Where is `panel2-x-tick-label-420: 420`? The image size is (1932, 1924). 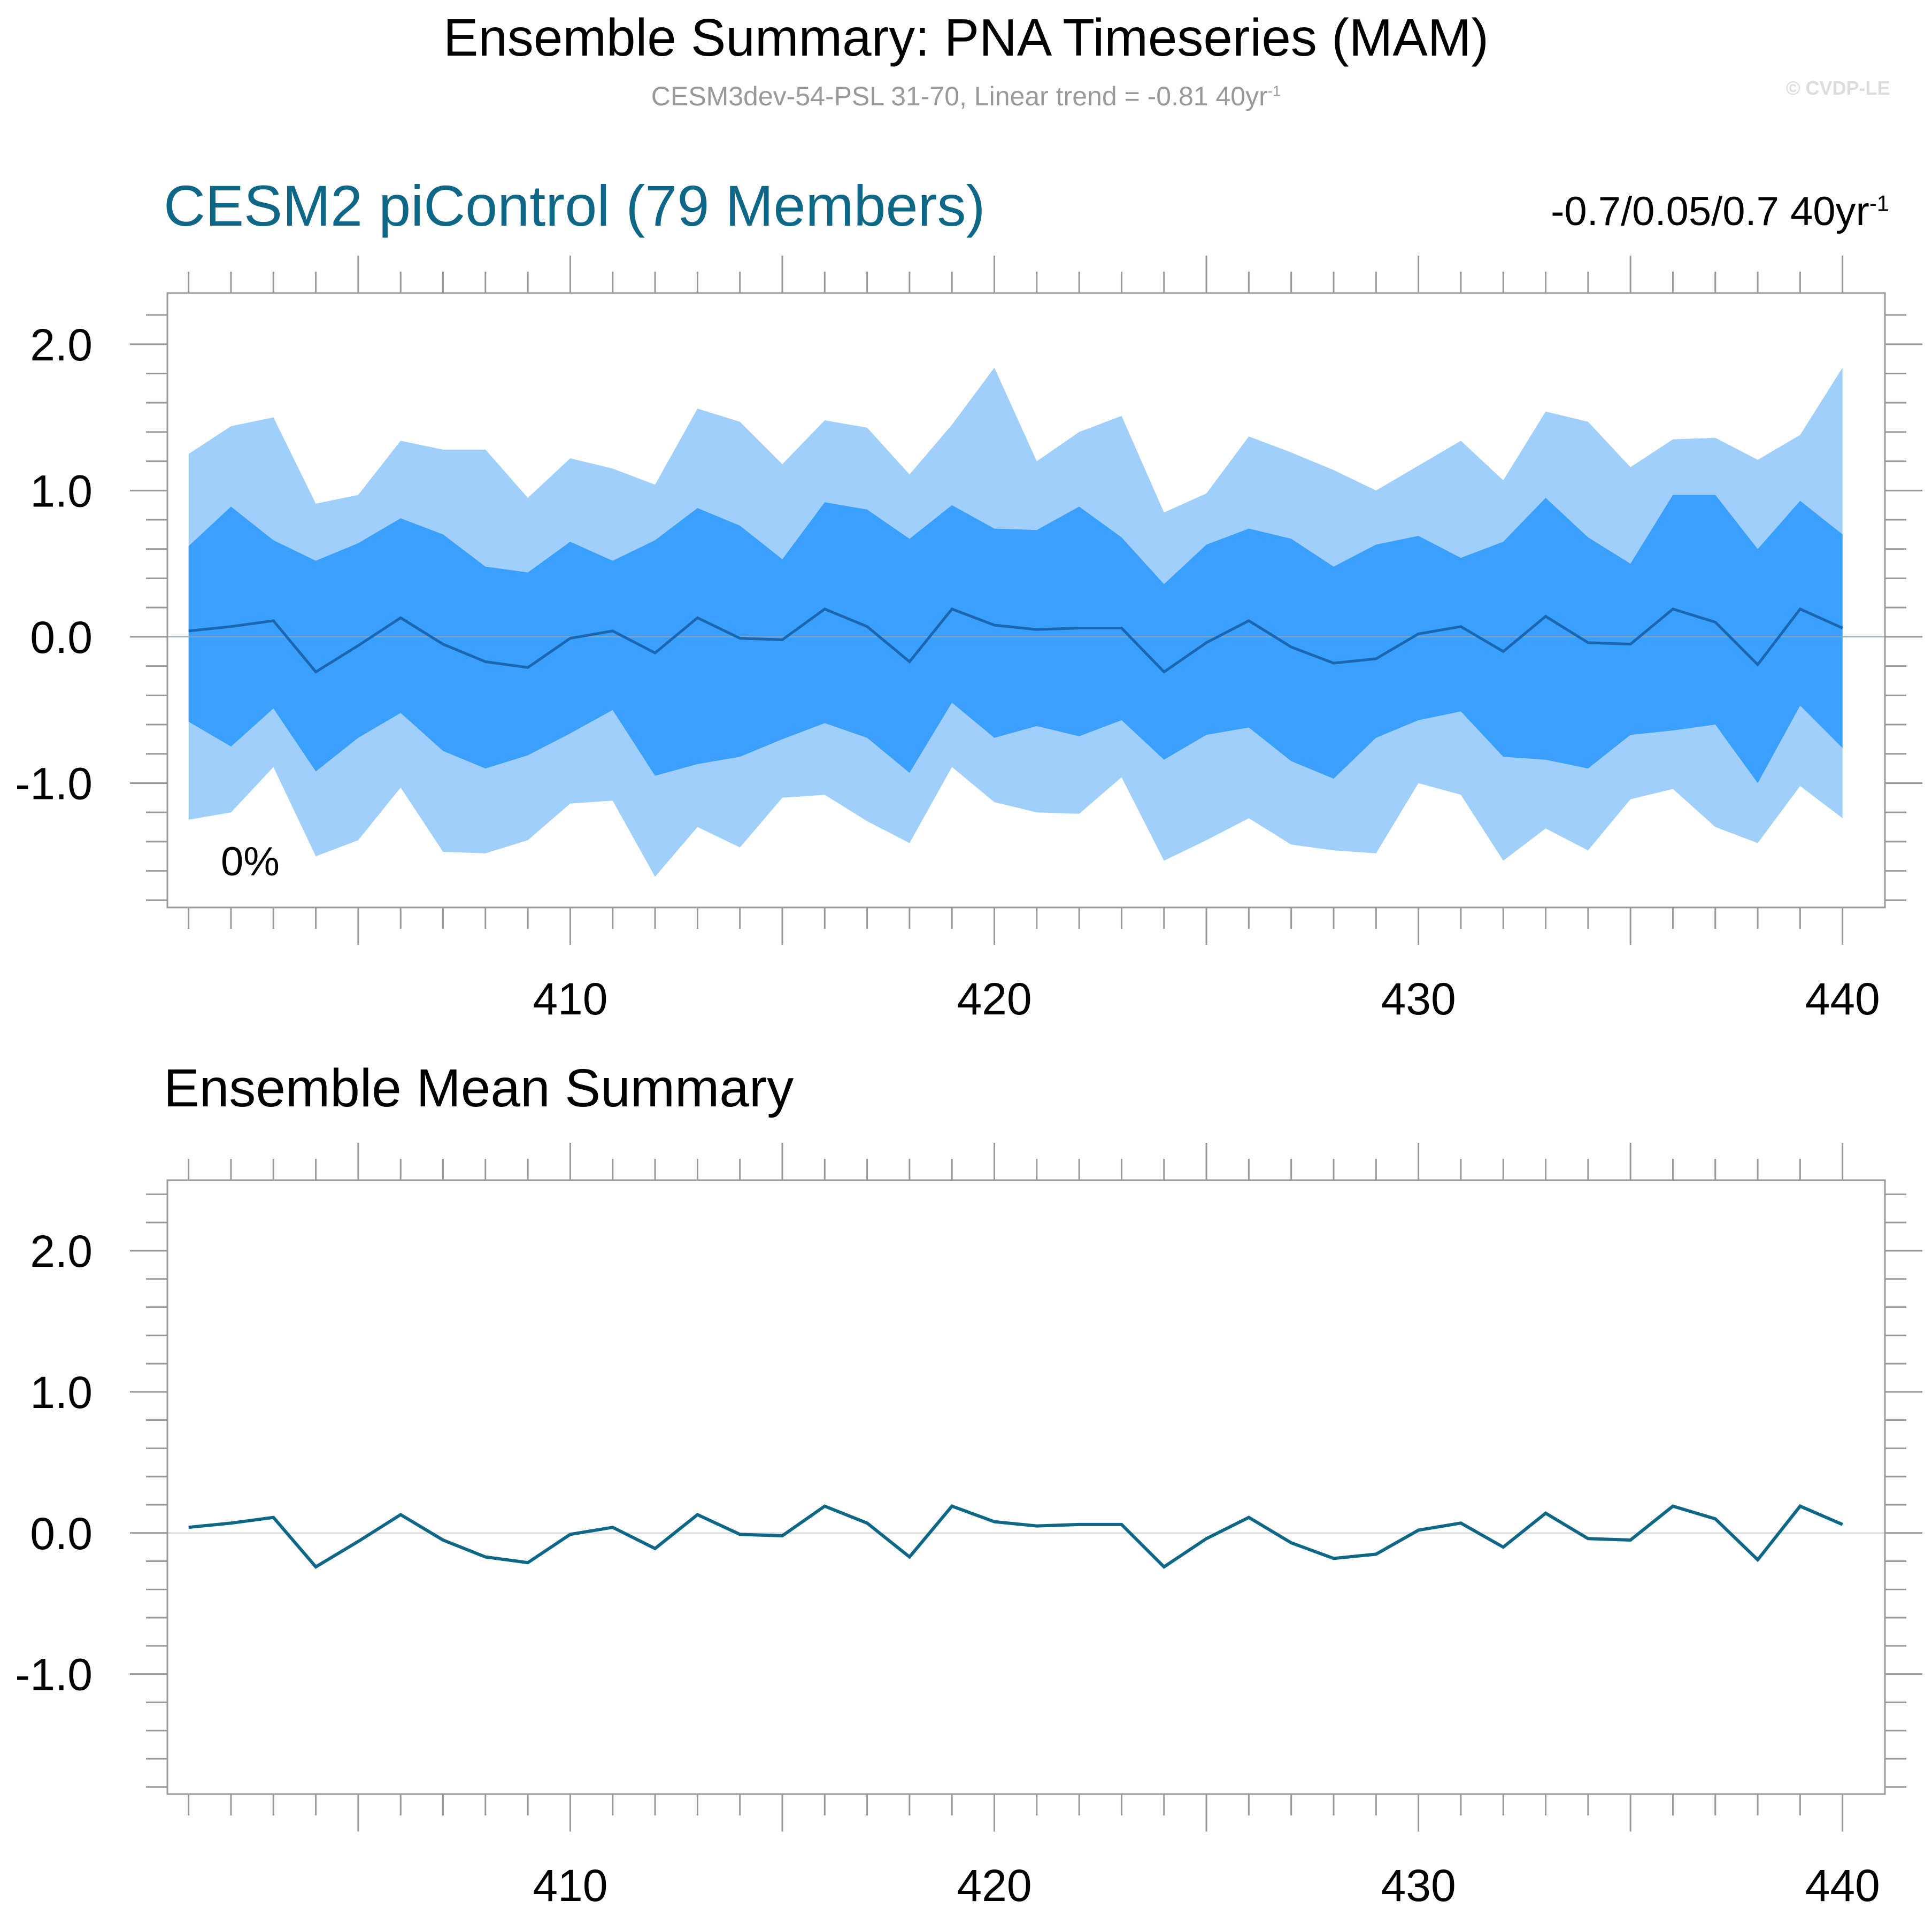 panel2-x-tick-label-420: 420 is located at coordinates (995, 1885).